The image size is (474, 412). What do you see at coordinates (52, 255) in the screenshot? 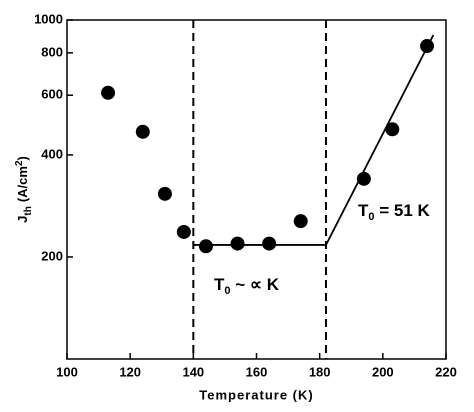
I see `y-tick-label: 200` at bounding box center [52, 255].